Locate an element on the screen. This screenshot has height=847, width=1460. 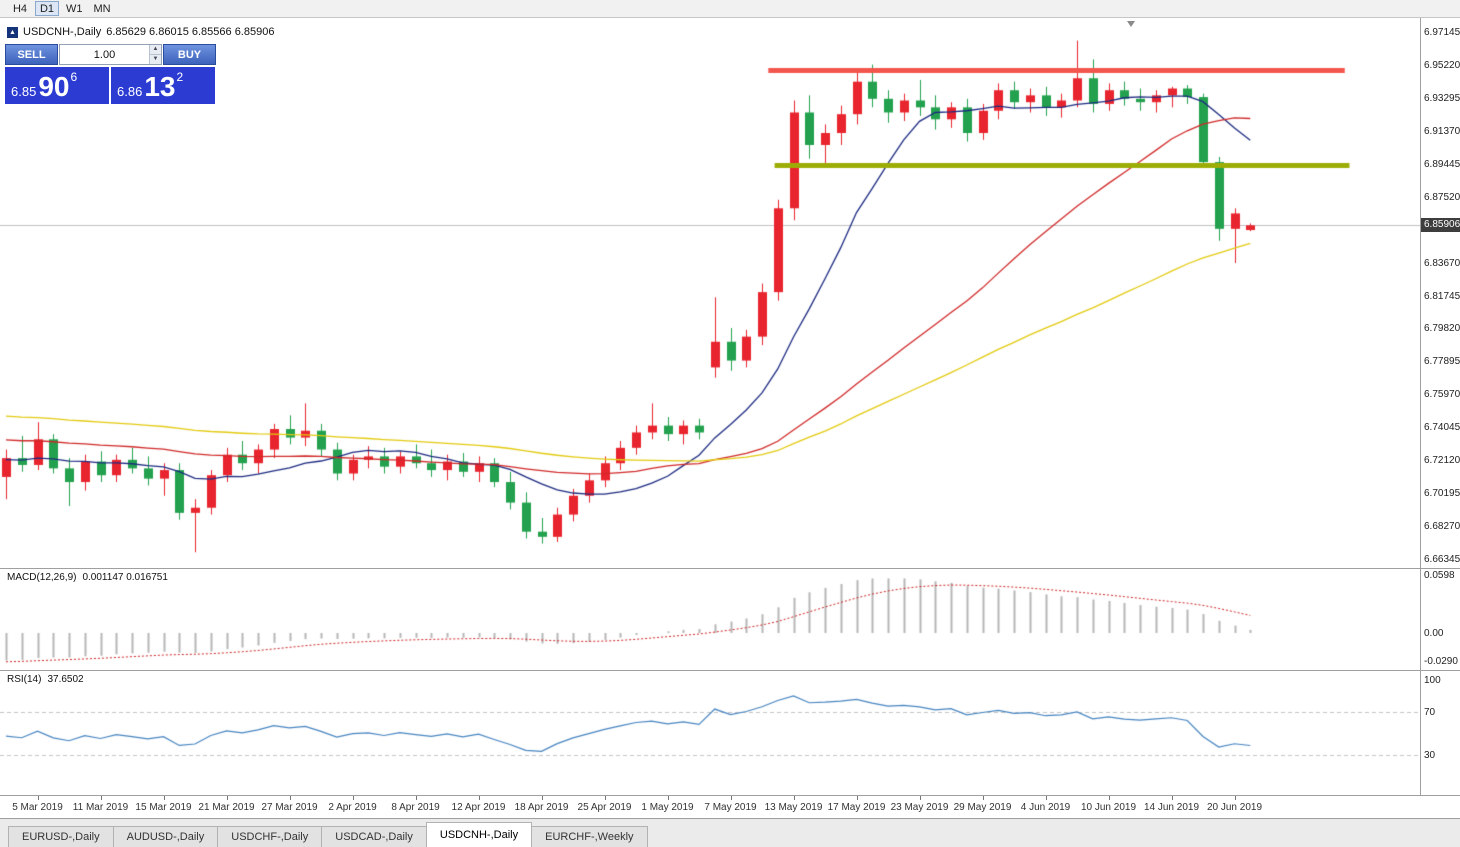
time-axis-divider is located at coordinates (730, 795).